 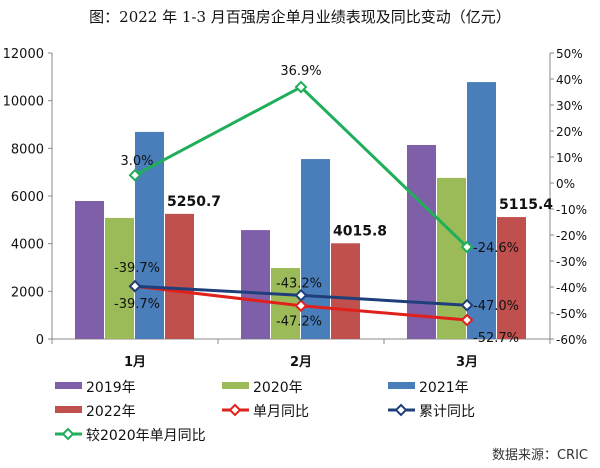 What do you see at coordinates (315, 249) in the screenshot?
I see `bar-2021年-2月` at bounding box center [315, 249].